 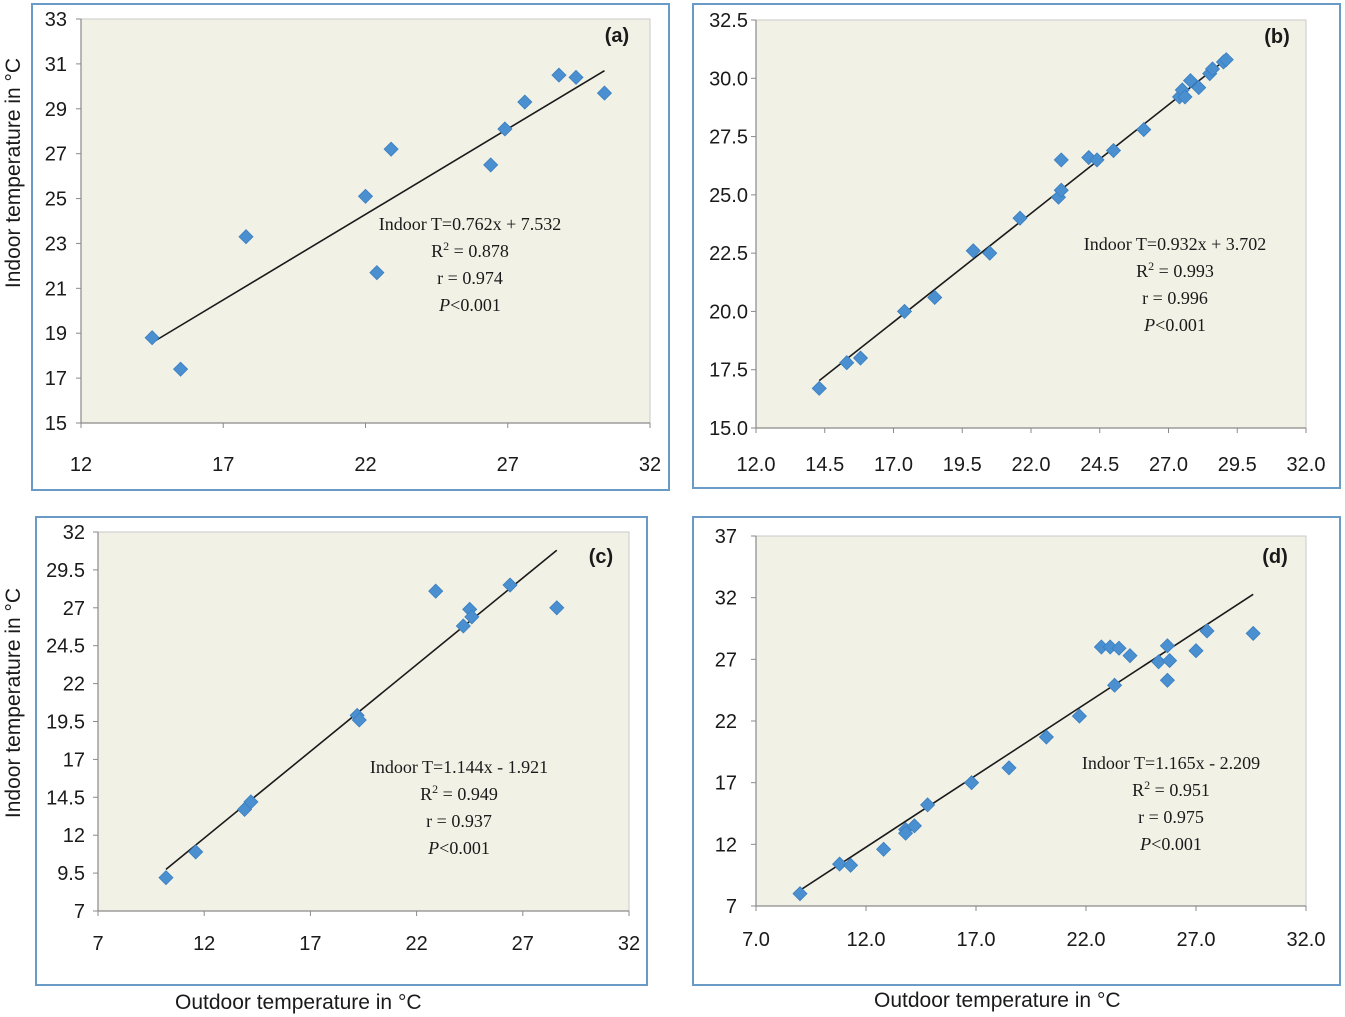 What do you see at coordinates (298, 1002) in the screenshot?
I see `x-axis-title-left: Outdoor temperature in °C` at bounding box center [298, 1002].